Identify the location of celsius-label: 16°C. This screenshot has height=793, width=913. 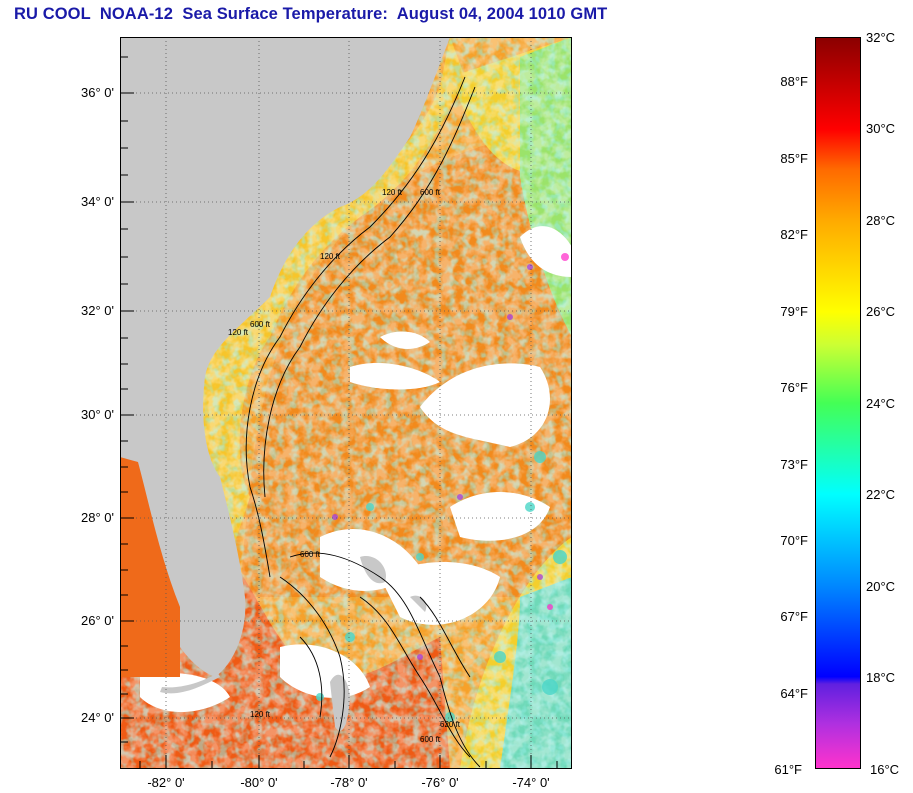
(885, 769).